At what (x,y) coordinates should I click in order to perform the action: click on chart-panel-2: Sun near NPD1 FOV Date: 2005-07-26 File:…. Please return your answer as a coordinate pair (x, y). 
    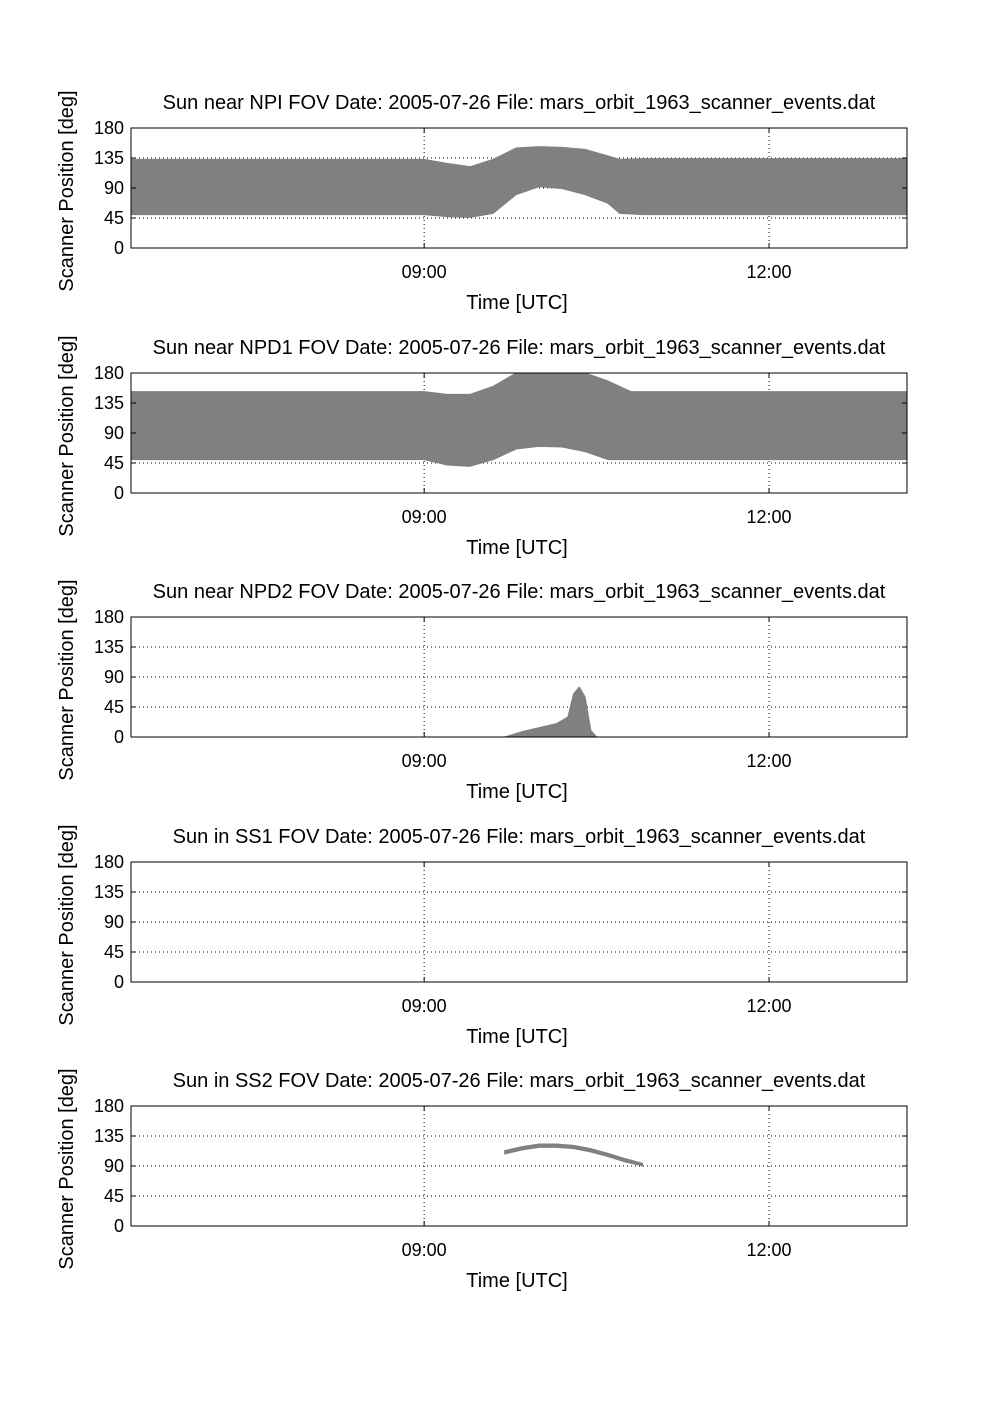
    Looking at the image, I should click on (482, 447).